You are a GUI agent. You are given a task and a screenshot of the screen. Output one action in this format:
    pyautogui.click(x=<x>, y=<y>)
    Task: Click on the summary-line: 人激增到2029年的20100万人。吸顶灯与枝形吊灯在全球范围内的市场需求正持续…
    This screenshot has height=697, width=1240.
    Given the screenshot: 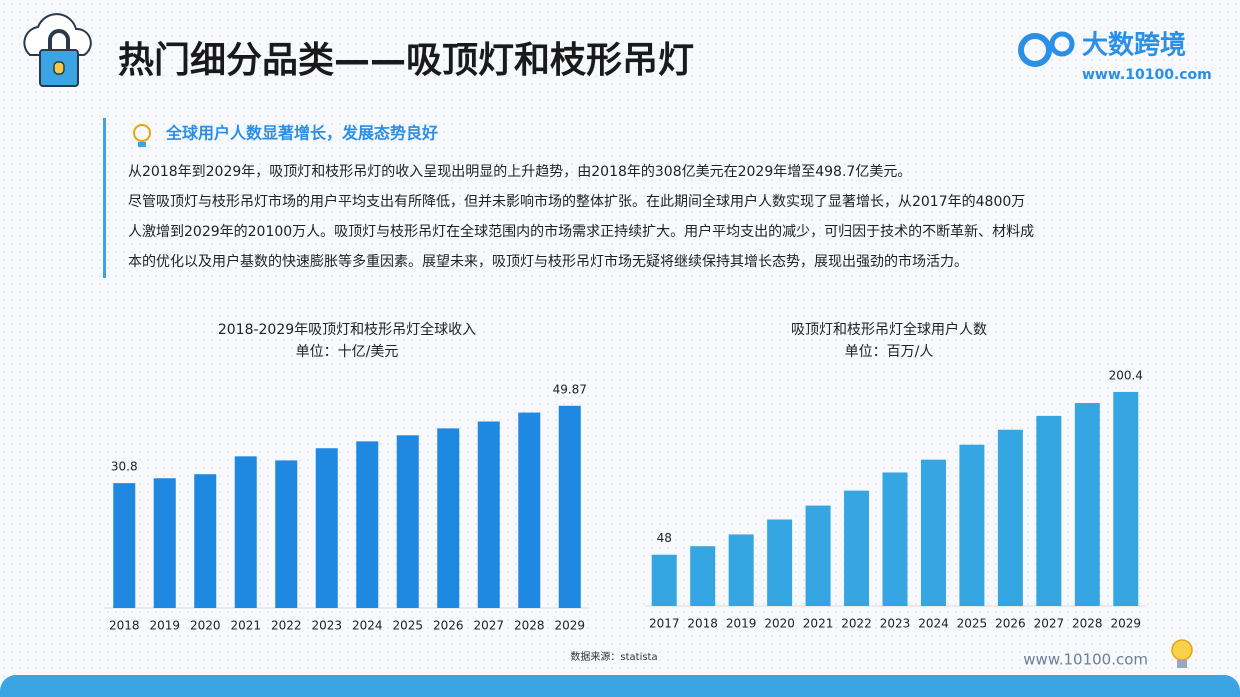 What is the action you would take?
    pyautogui.click(x=581, y=231)
    